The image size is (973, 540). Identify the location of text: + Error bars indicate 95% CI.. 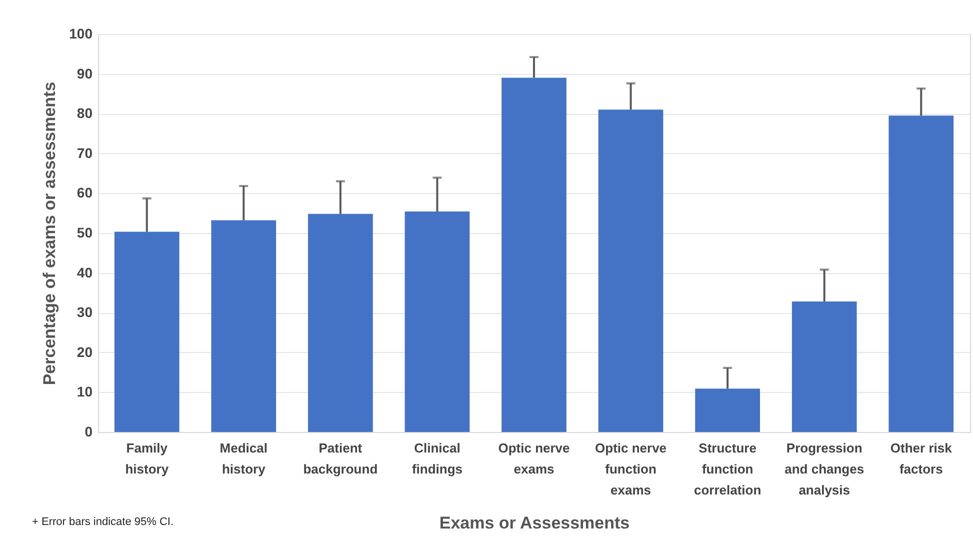
(103, 522).